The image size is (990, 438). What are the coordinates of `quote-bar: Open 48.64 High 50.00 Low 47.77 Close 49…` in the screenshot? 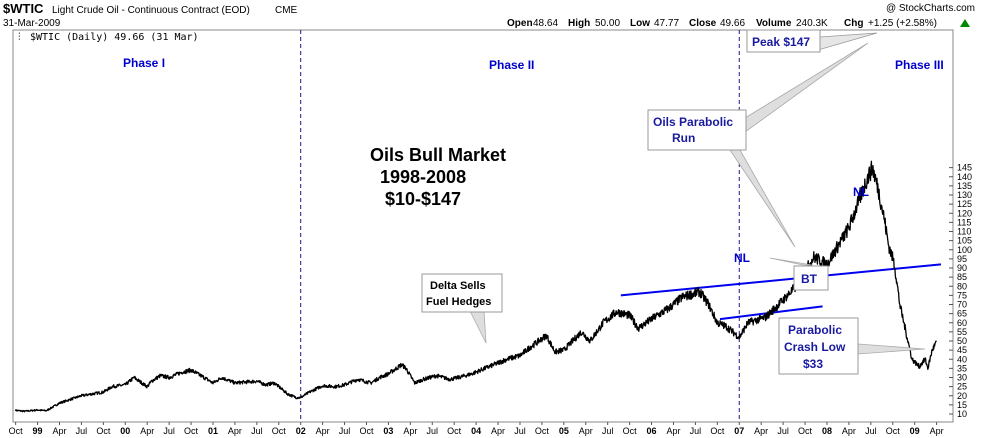 It's located at (738, 23).